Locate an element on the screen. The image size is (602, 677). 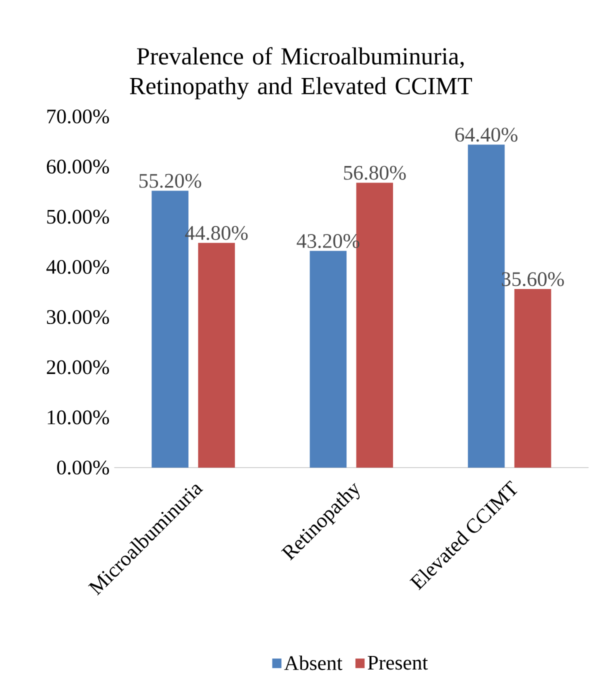
data-label: 55.20% is located at coordinates (170, 181).